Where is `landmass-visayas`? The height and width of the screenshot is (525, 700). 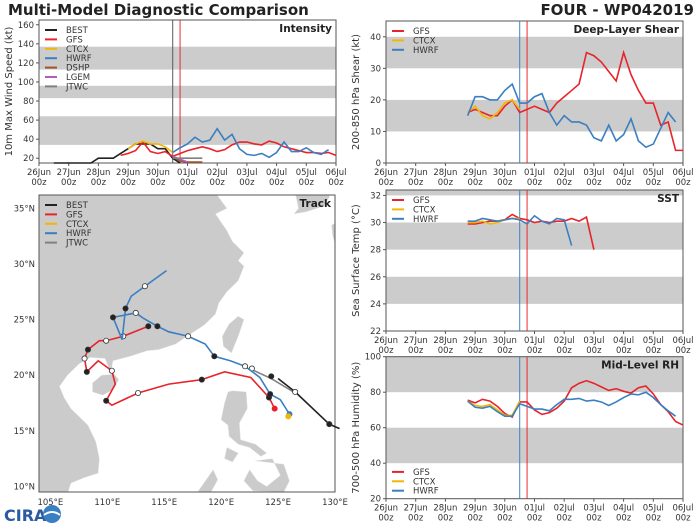
landmass-visayas is located at coordinates (266, 475).